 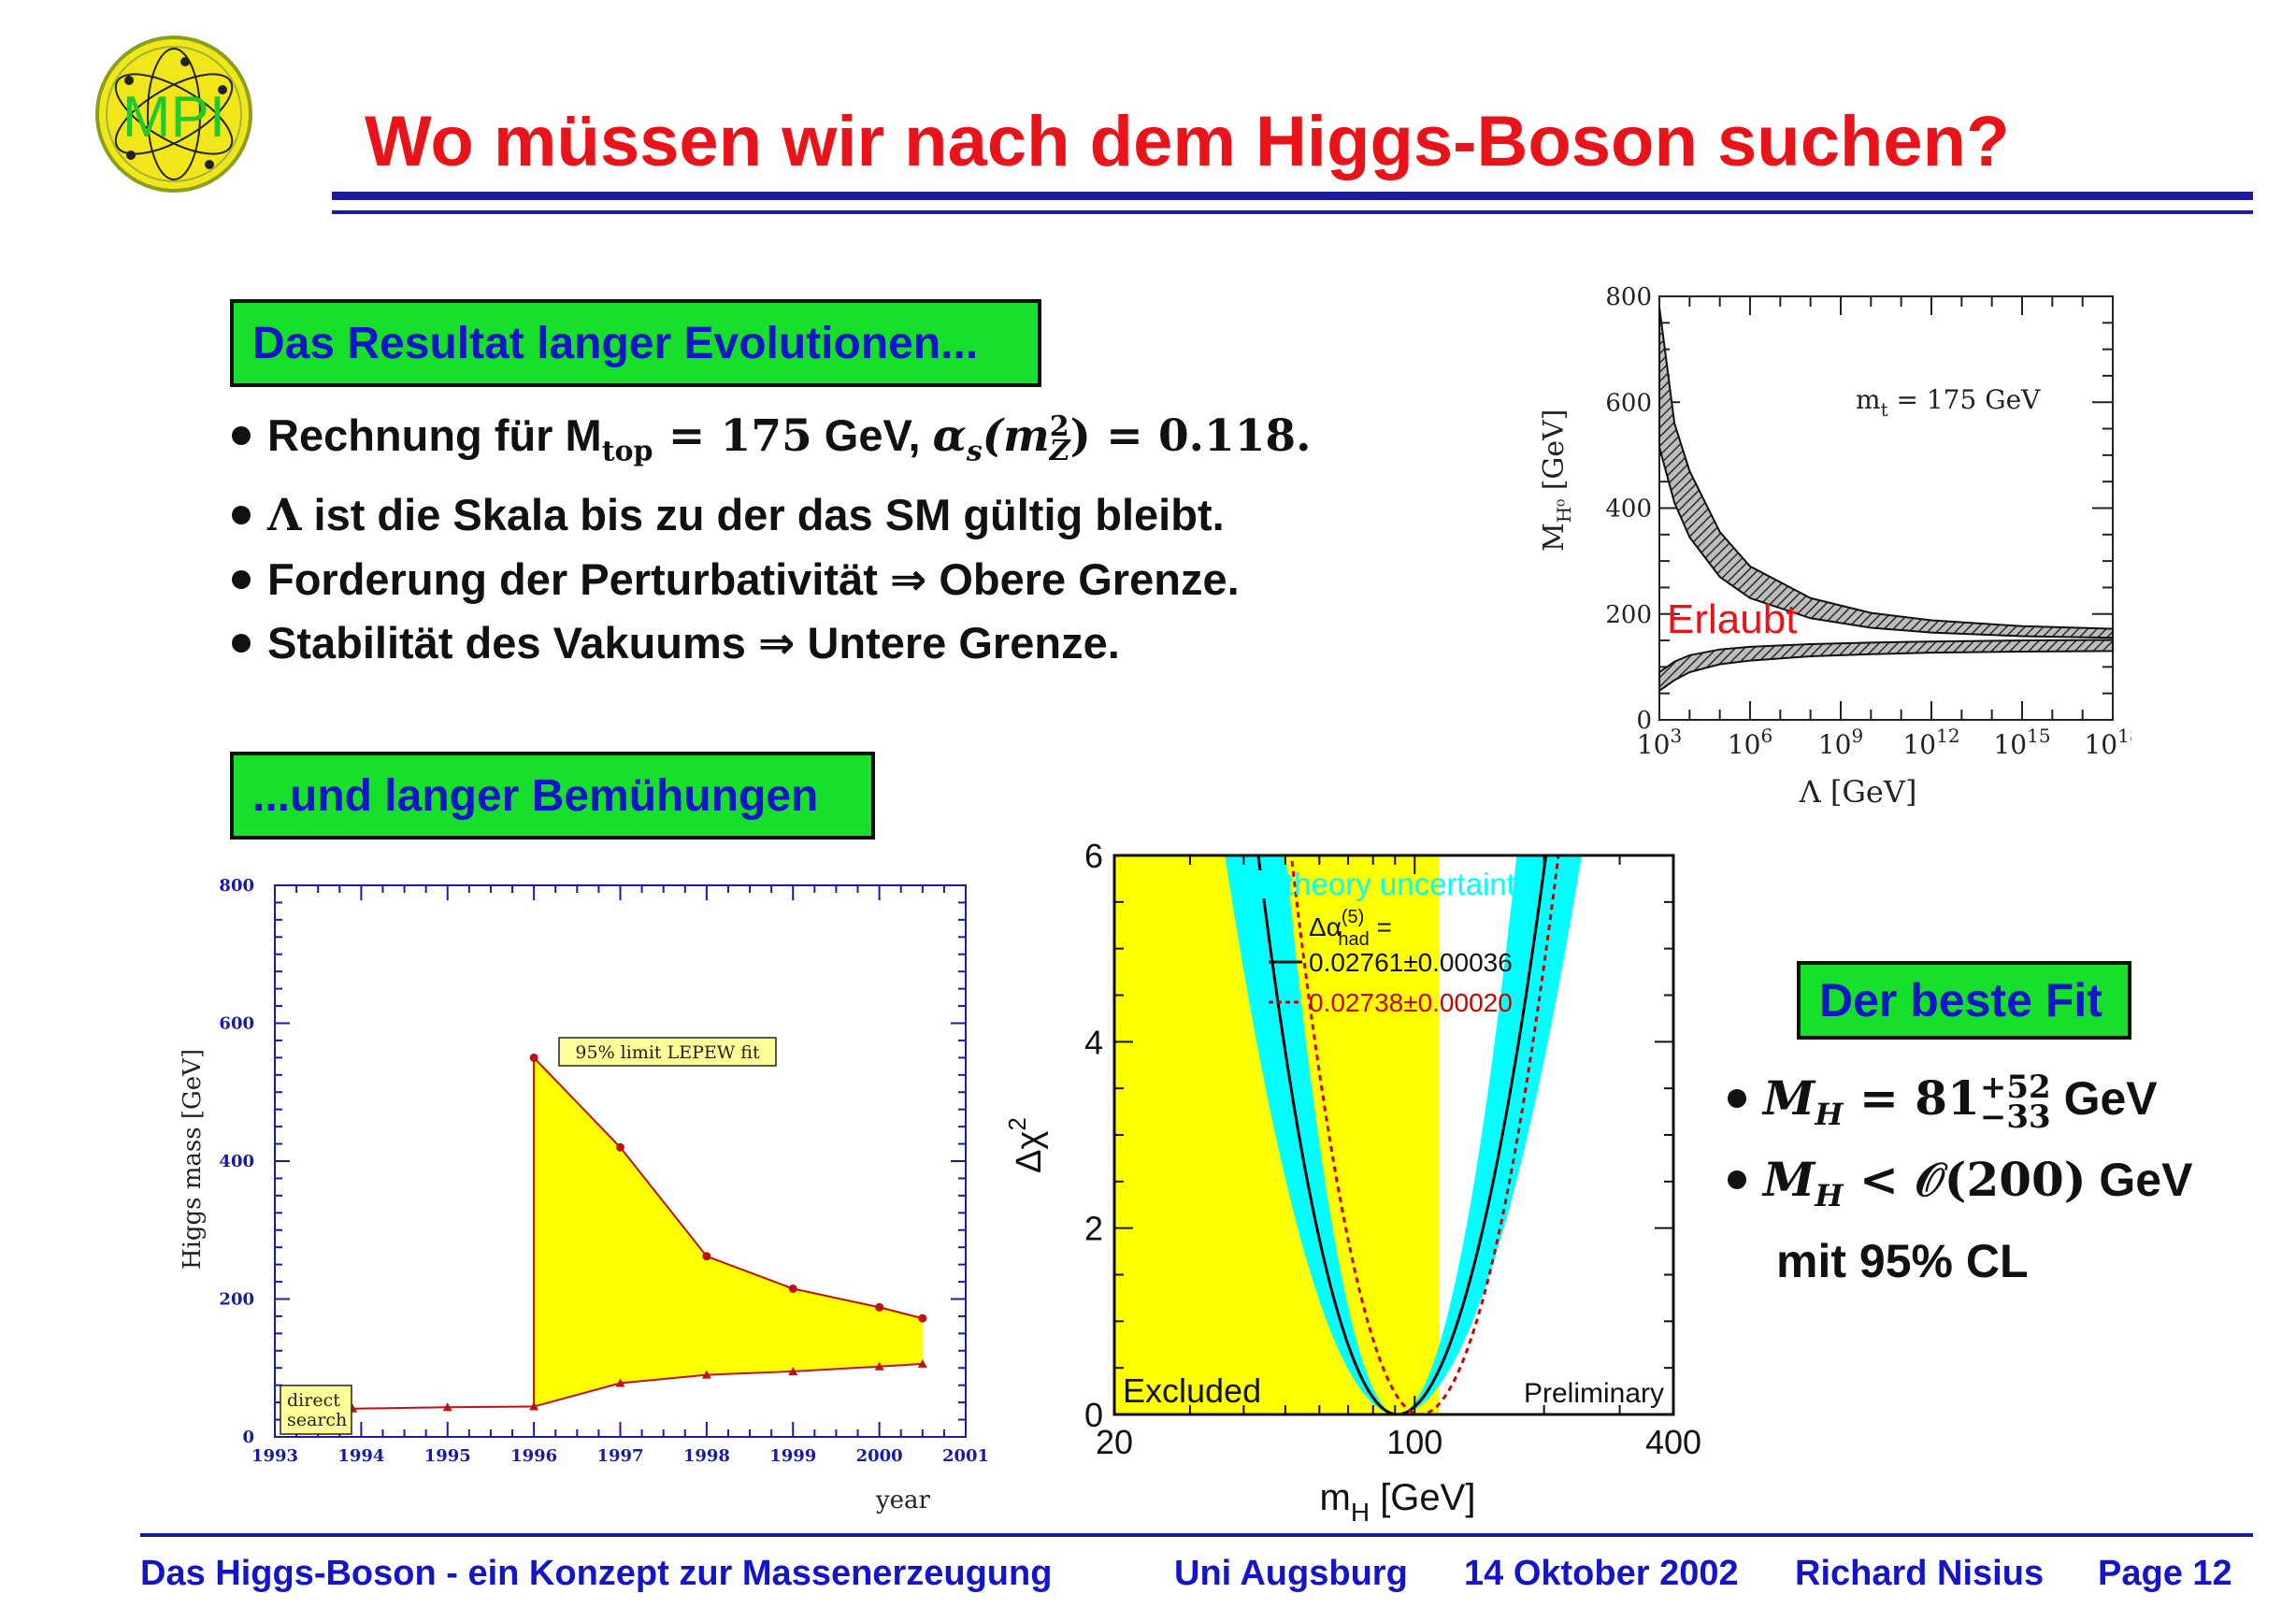 What do you see at coordinates (965, 1456) in the screenshot?
I see `x-tick-label: 2001` at bounding box center [965, 1456].